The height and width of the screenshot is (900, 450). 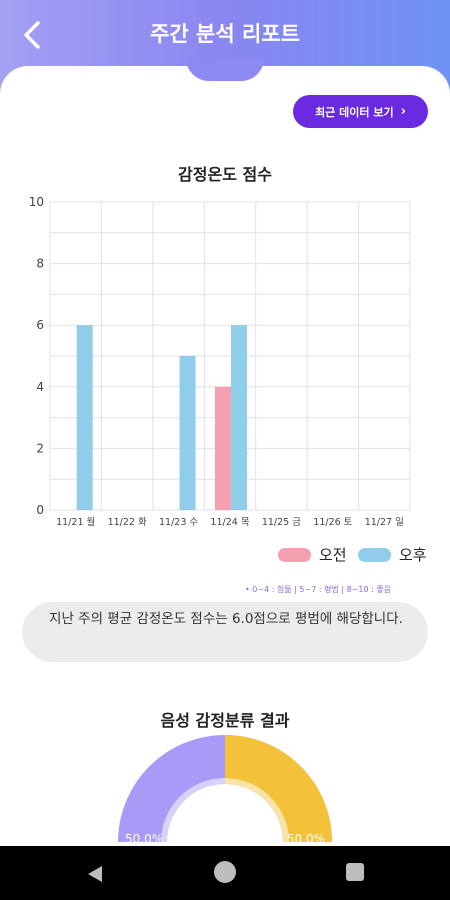 I want to click on x-tick-label: 11/27 일, so click(x=384, y=522).